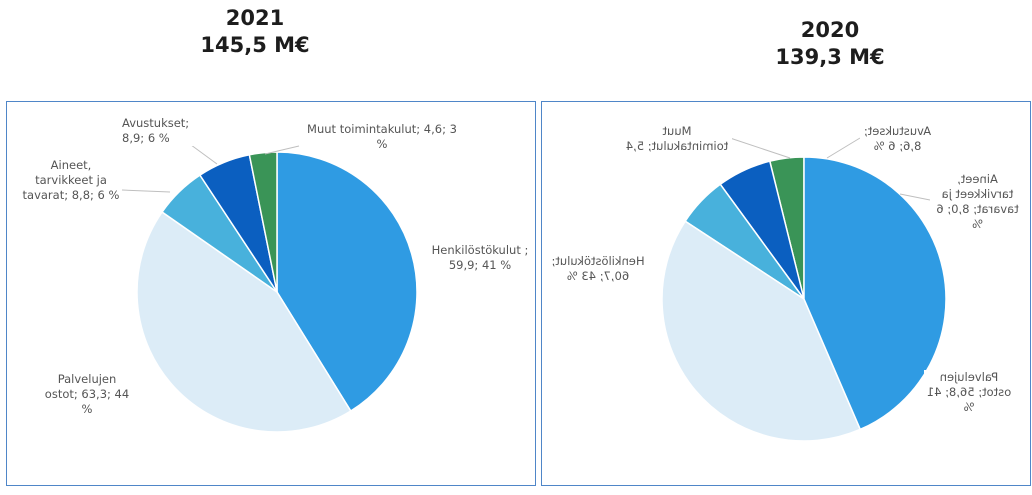 Image resolution: width=1032 pixels, height=495 pixels. Describe the element at coordinates (263, 222) in the screenshot. I see `pie-slice-2021-muut-toimintakulut` at that location.